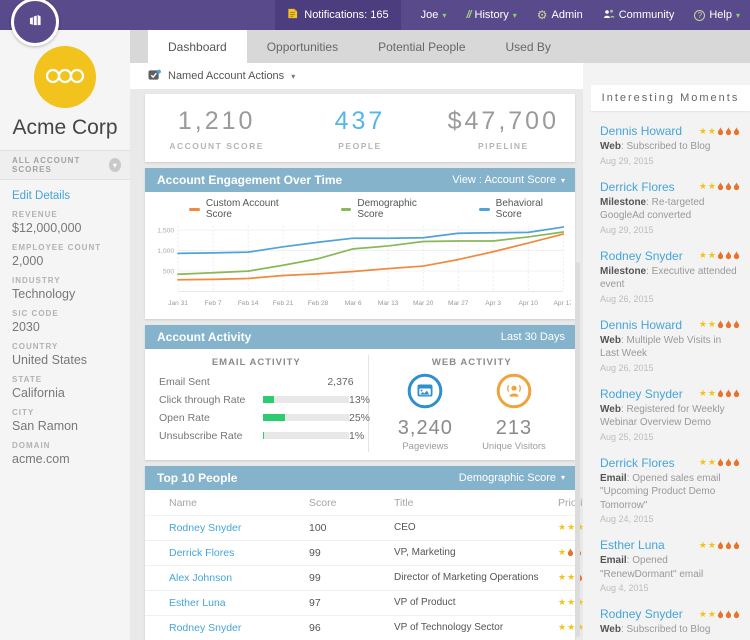 The image size is (750, 640). Describe the element at coordinates (425, 603) in the screenshot. I see `person-title: VP of Product` at that location.